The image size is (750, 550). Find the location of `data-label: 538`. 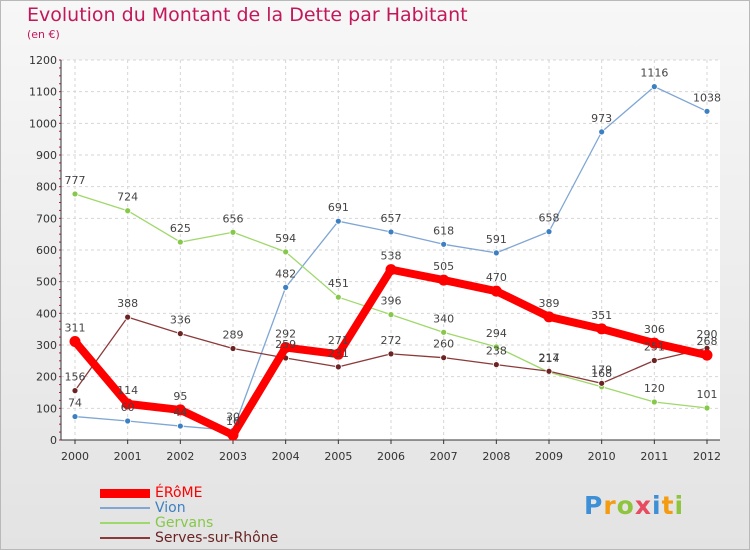

data-label: 538 is located at coordinates (391, 256).